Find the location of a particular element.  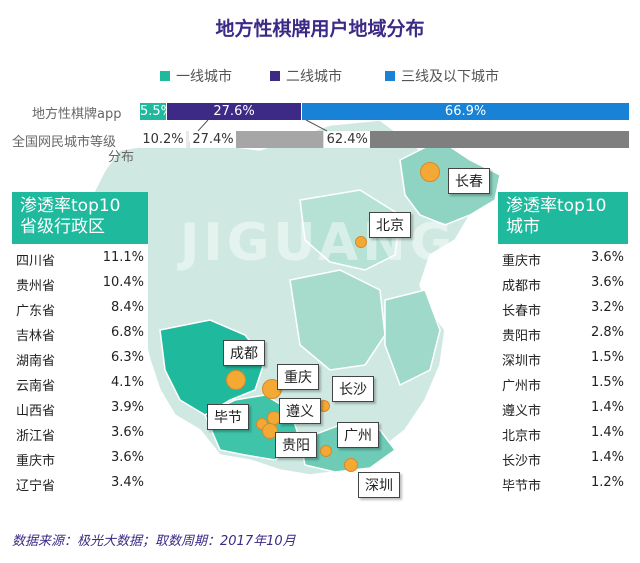

map-east is located at coordinates (412, 338).